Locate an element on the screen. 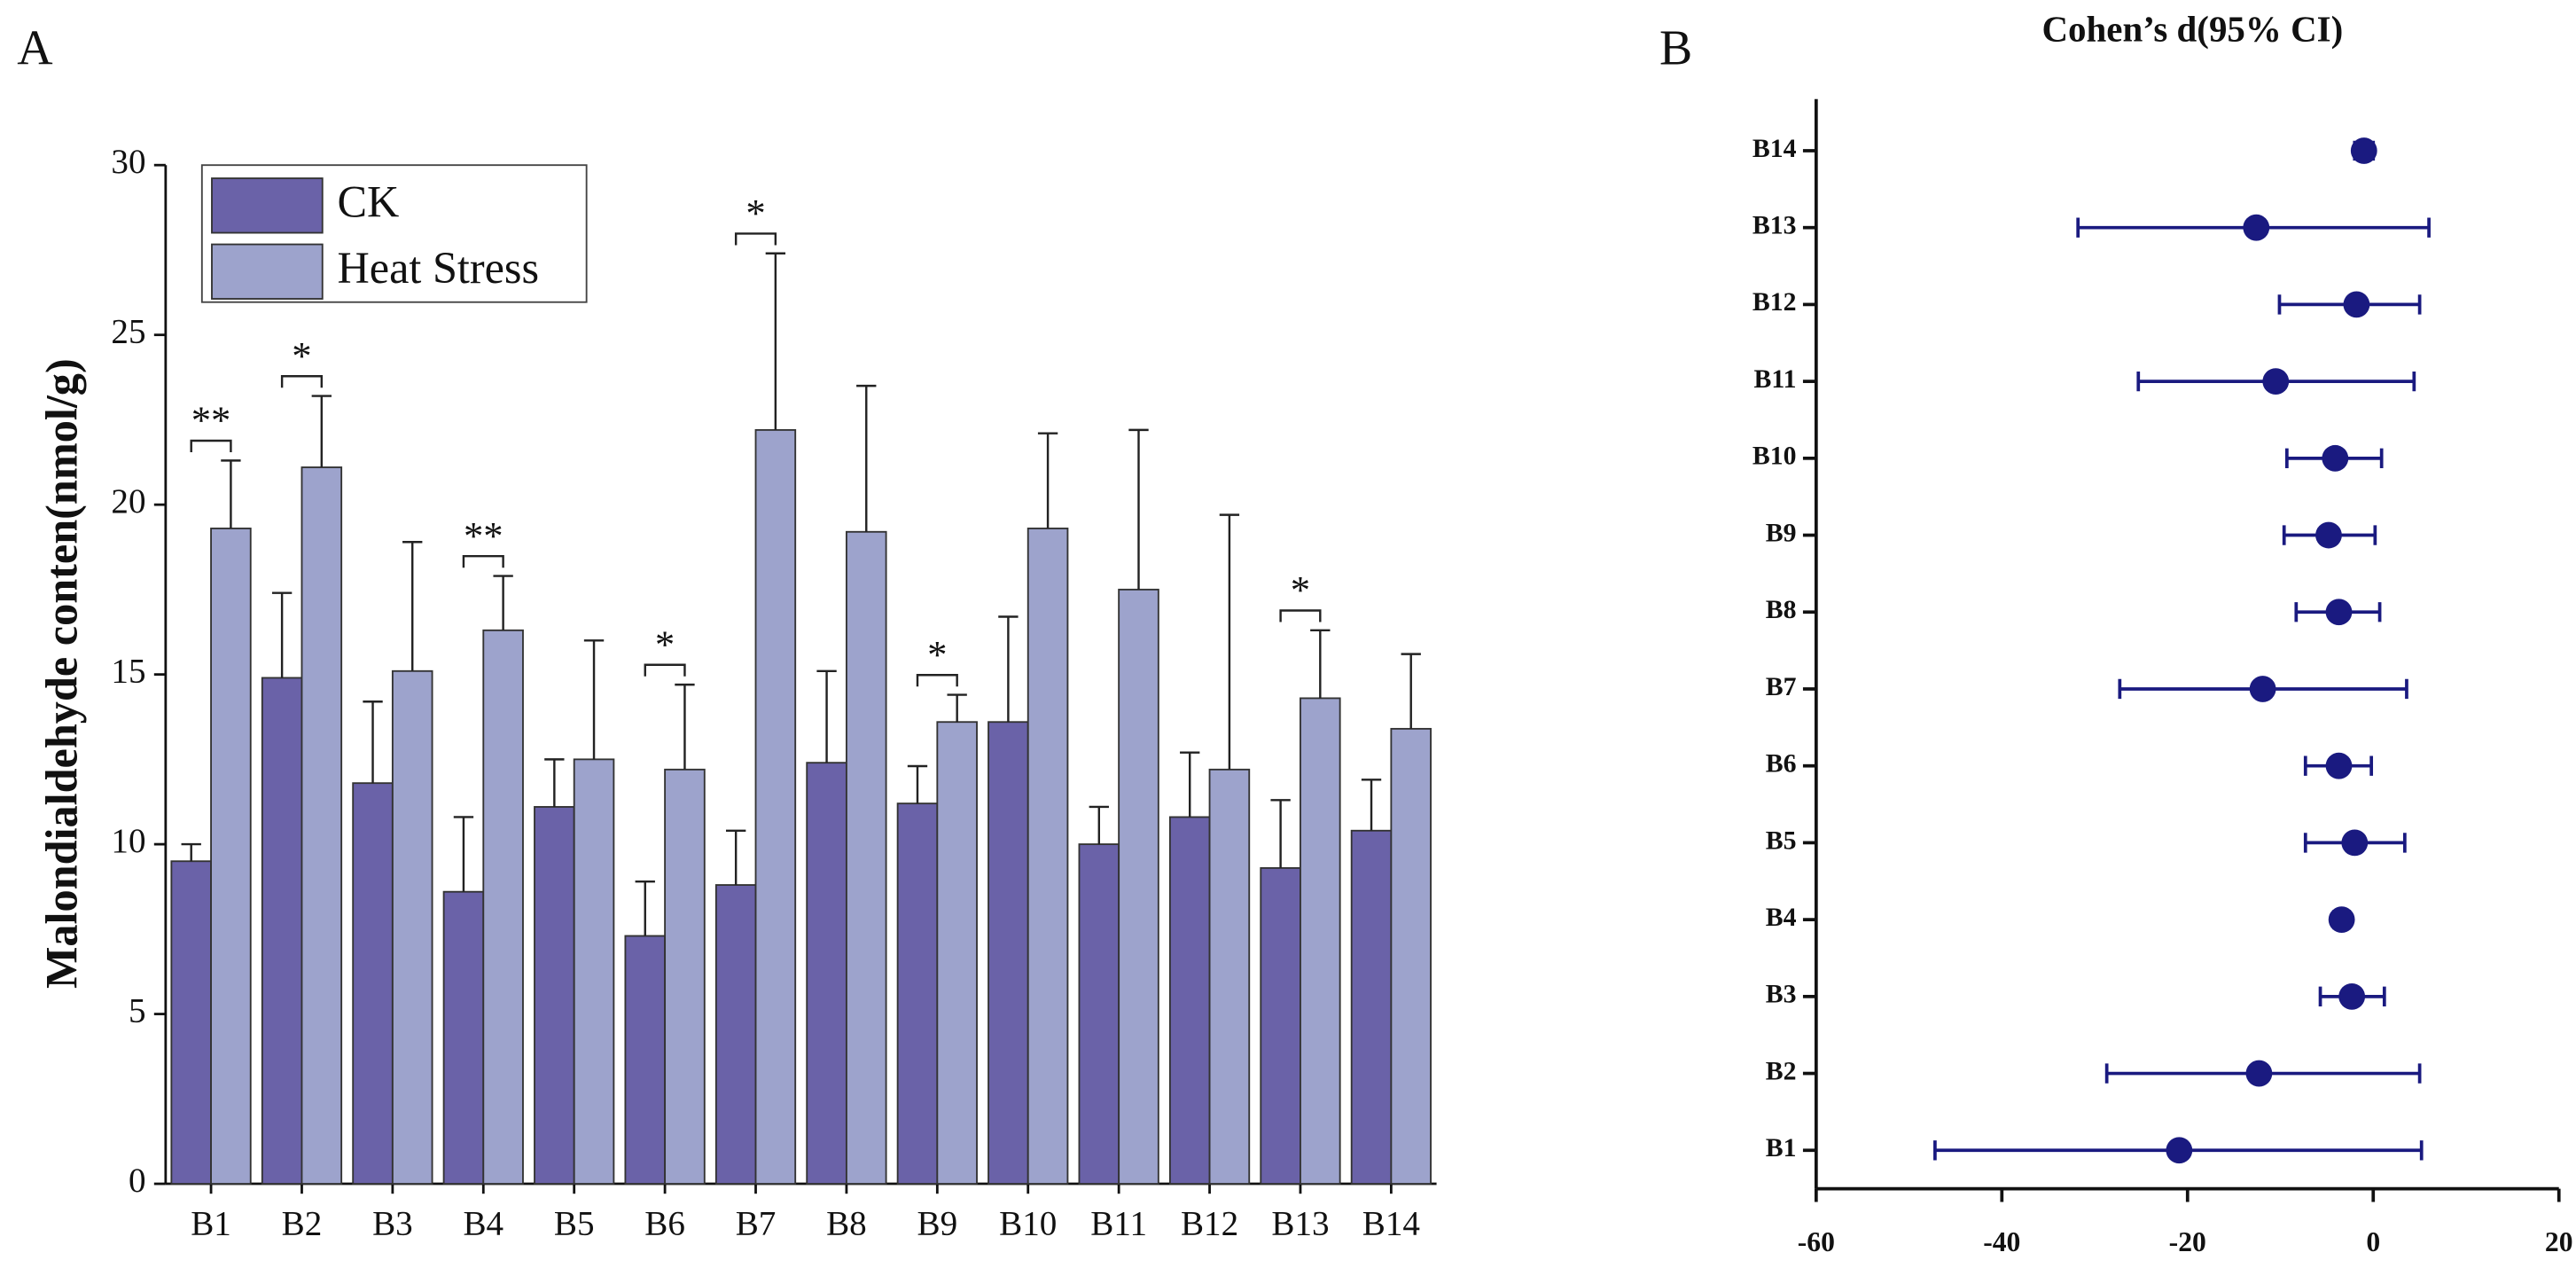 The width and height of the screenshot is (2576, 1268). x-tick-label: B12 is located at coordinates (1209, 1223).